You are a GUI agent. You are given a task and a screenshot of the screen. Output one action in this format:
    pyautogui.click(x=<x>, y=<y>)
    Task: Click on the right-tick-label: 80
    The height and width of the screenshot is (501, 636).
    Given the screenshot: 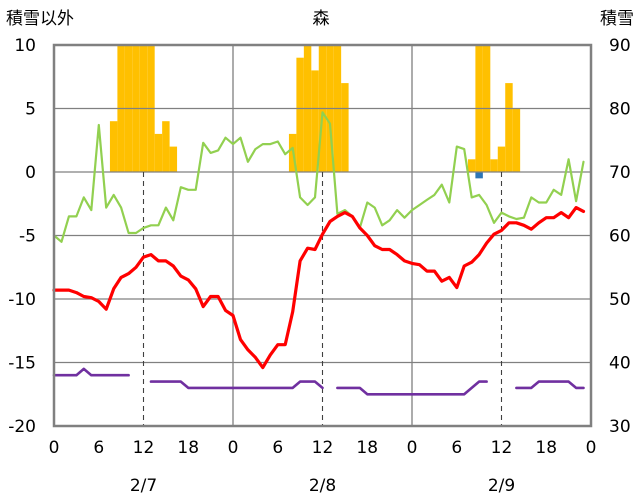 What is the action you would take?
    pyautogui.click(x=620, y=110)
    